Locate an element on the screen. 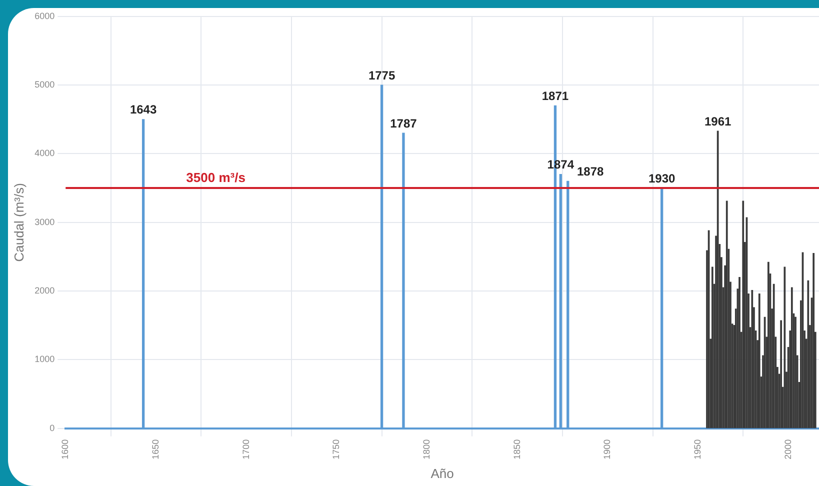 This screenshot has width=819, height=486. x-tick-label: 1800 is located at coordinates (426, 449).